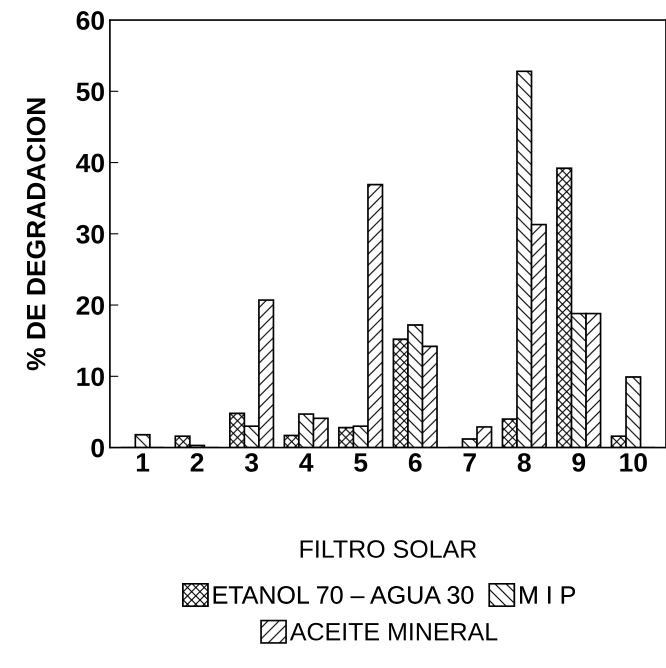 Image resolution: width=666 pixels, height=668 pixels. What do you see at coordinates (197, 462) in the screenshot?
I see `x-tick-label: 2` at bounding box center [197, 462].